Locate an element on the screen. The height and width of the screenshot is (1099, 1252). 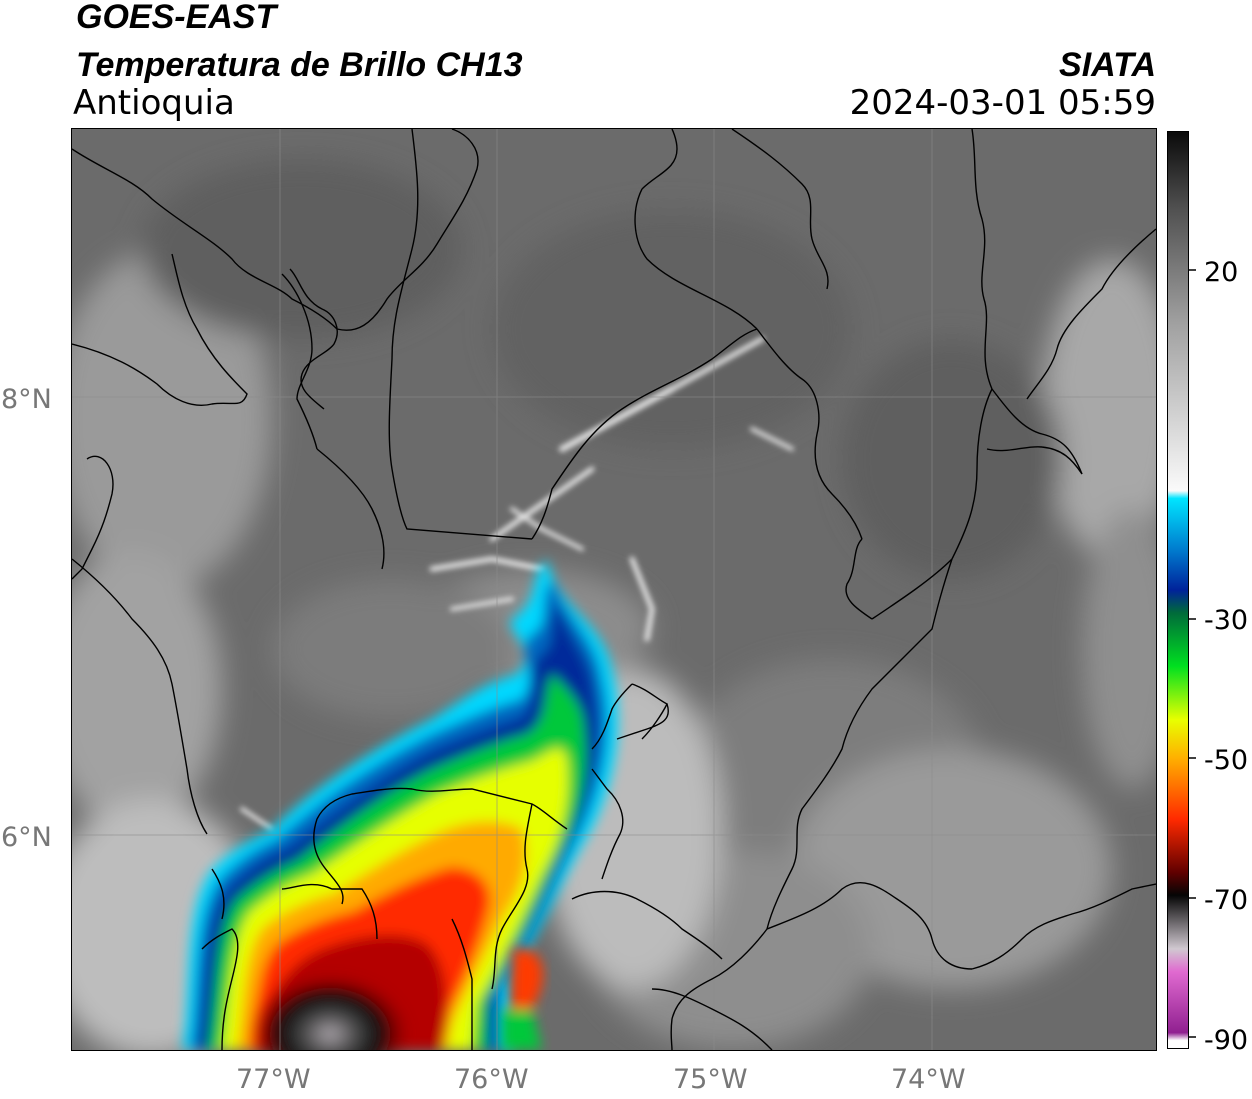
colorbar-tick-neg30: -30 is located at coordinates (1226, 620).